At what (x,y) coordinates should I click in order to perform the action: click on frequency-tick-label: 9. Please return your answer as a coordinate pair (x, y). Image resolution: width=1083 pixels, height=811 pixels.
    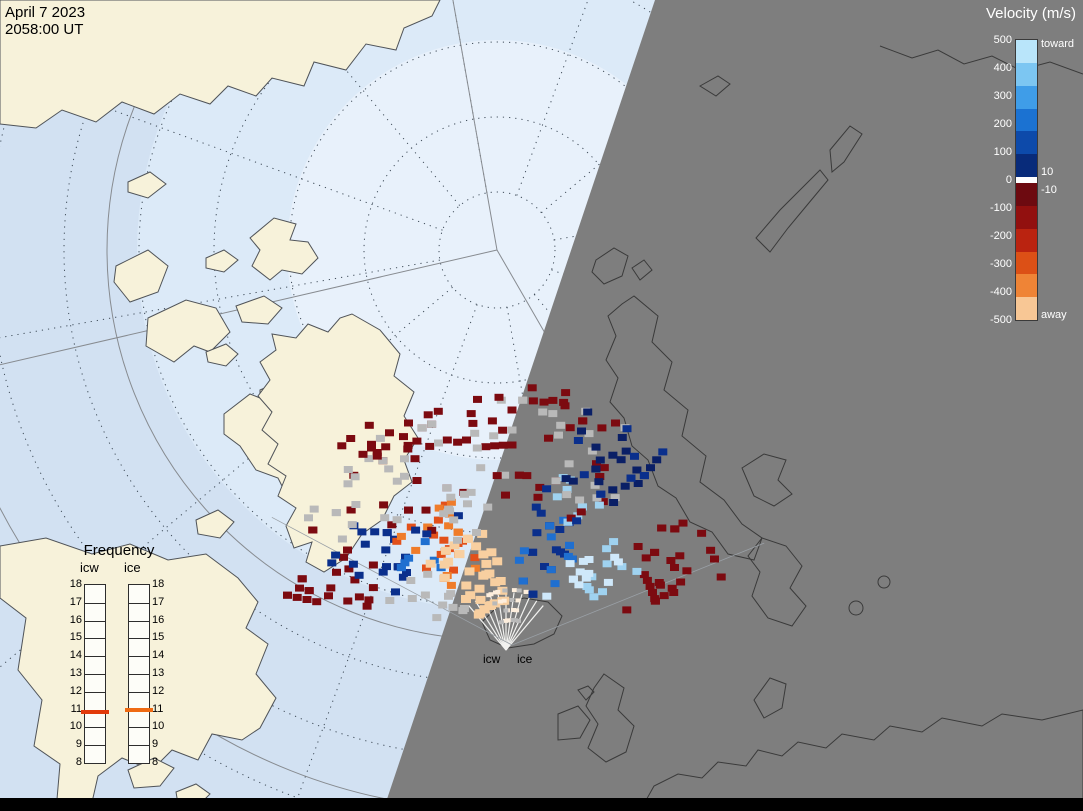
    Looking at the image, I should click on (155, 744).